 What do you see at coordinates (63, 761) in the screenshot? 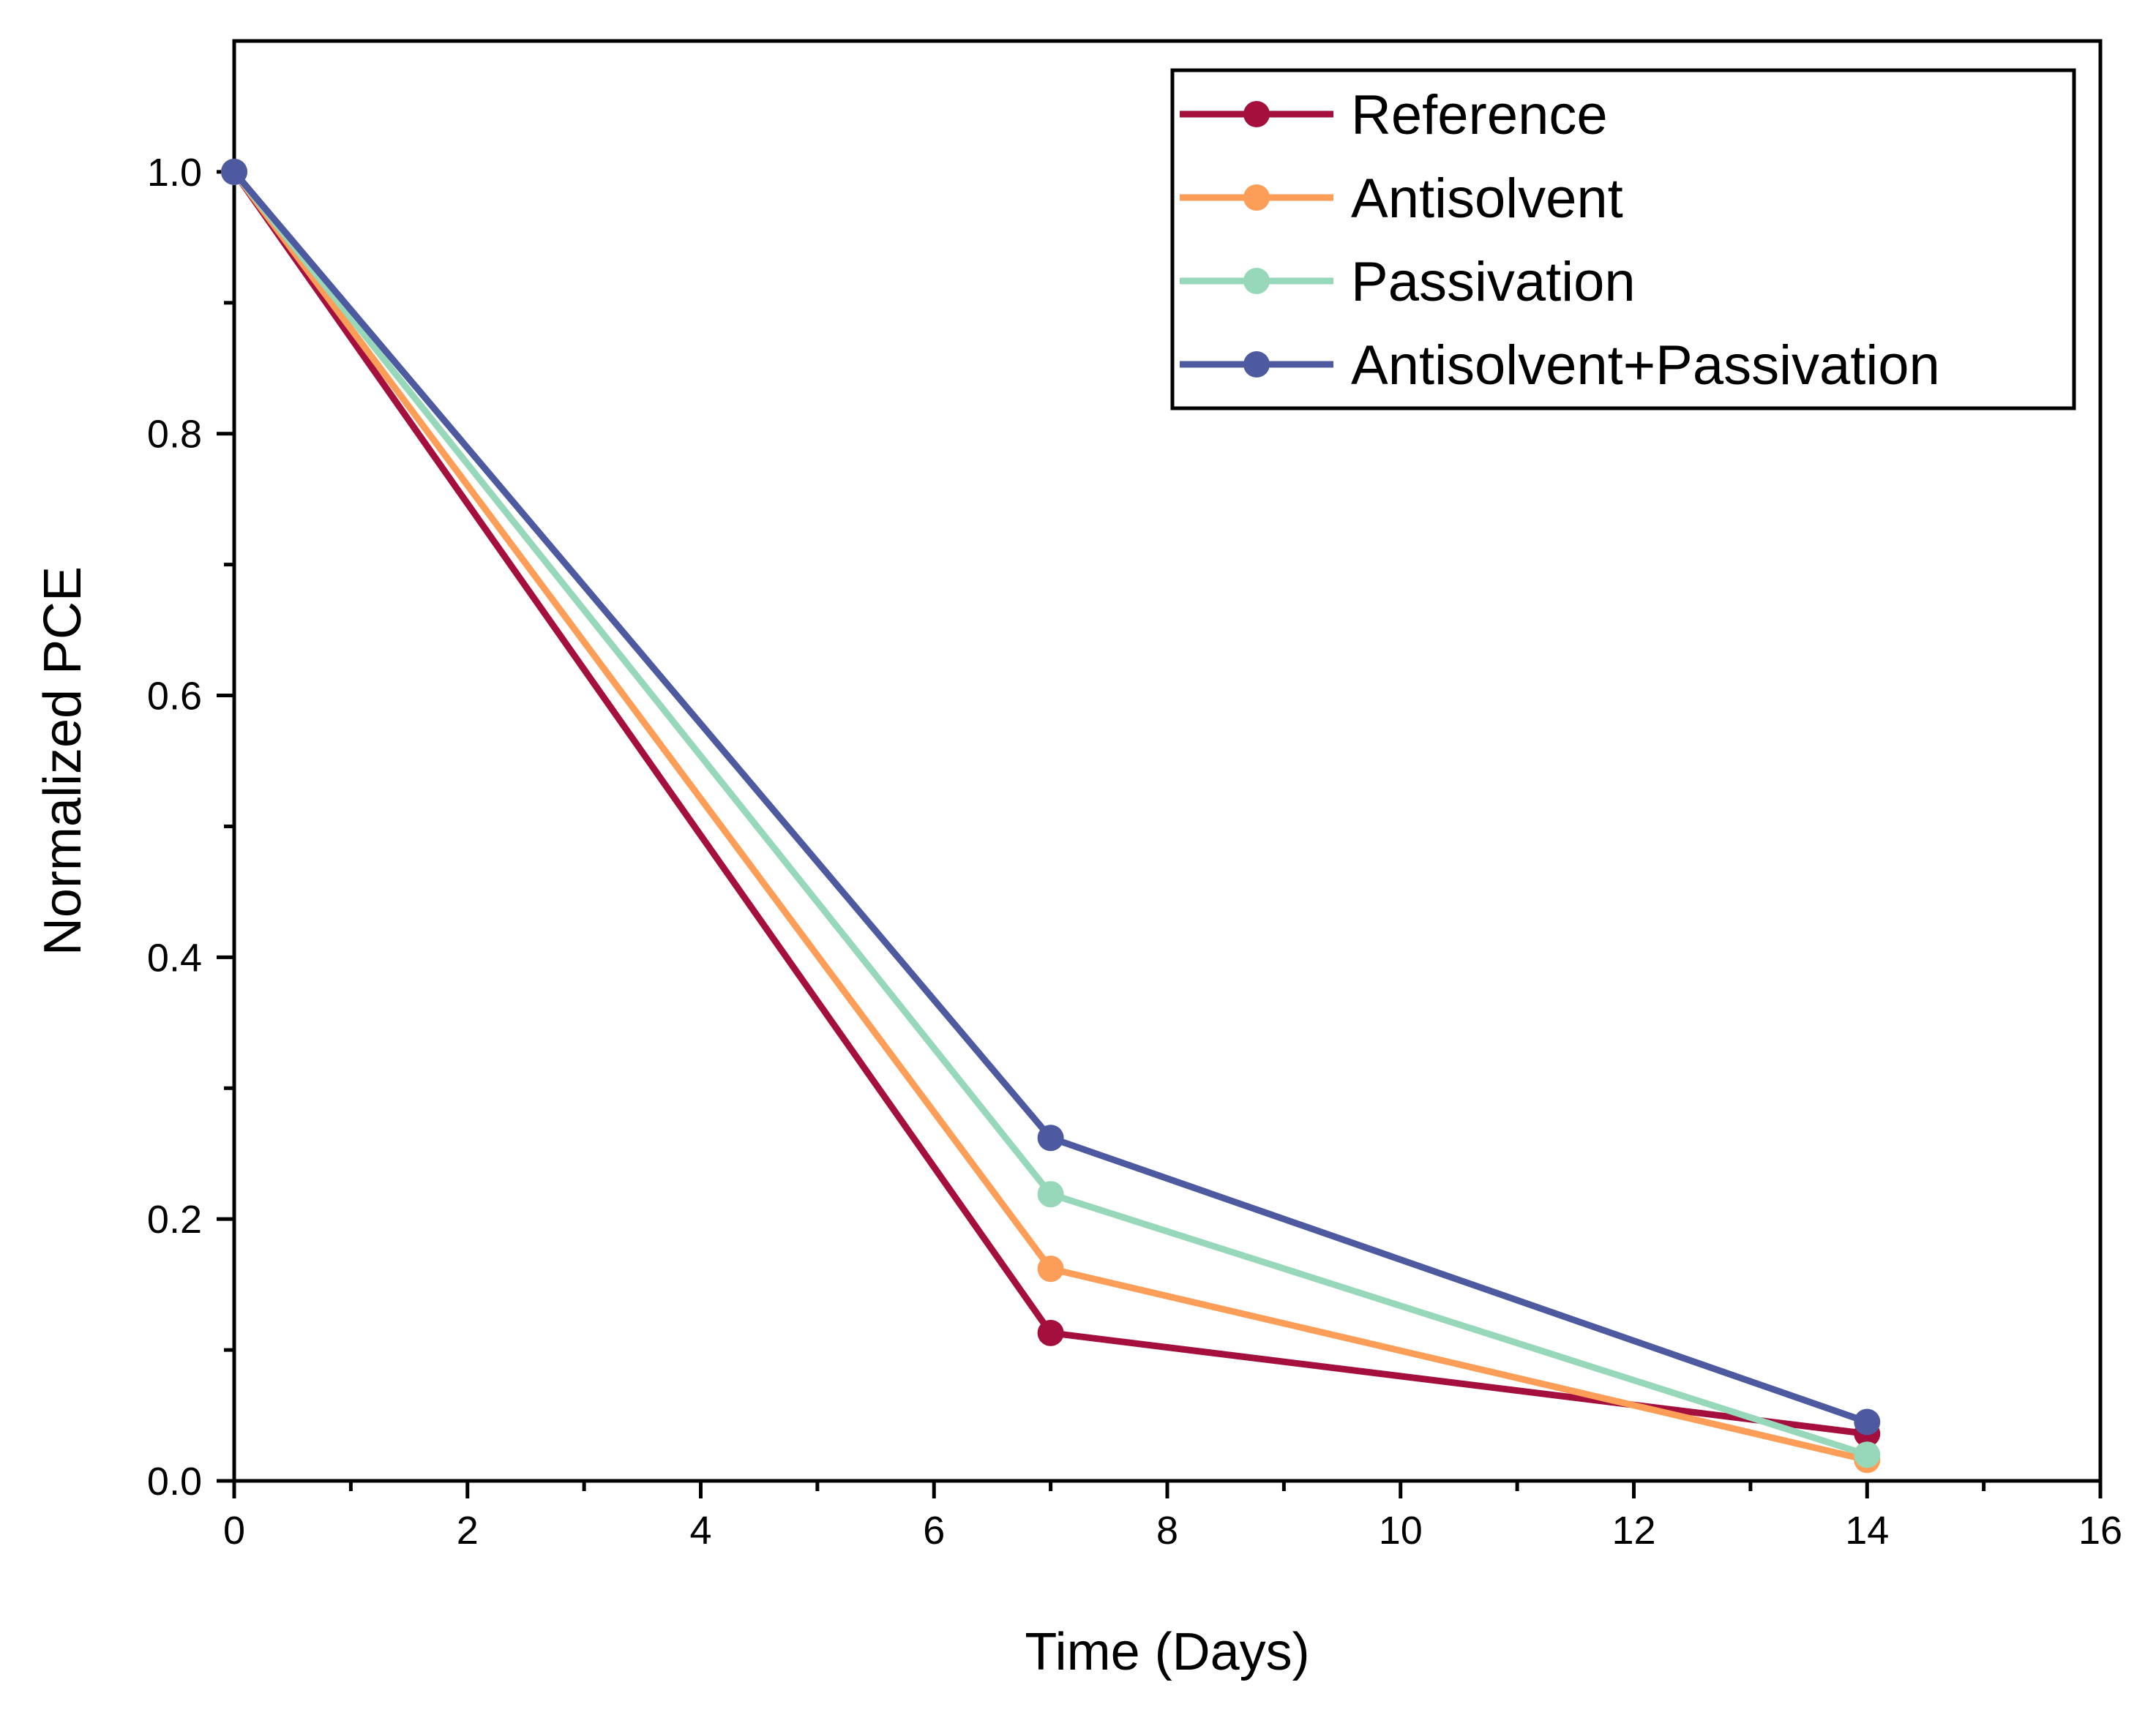
I see `y-axis-title: Normalized PCE` at bounding box center [63, 761].